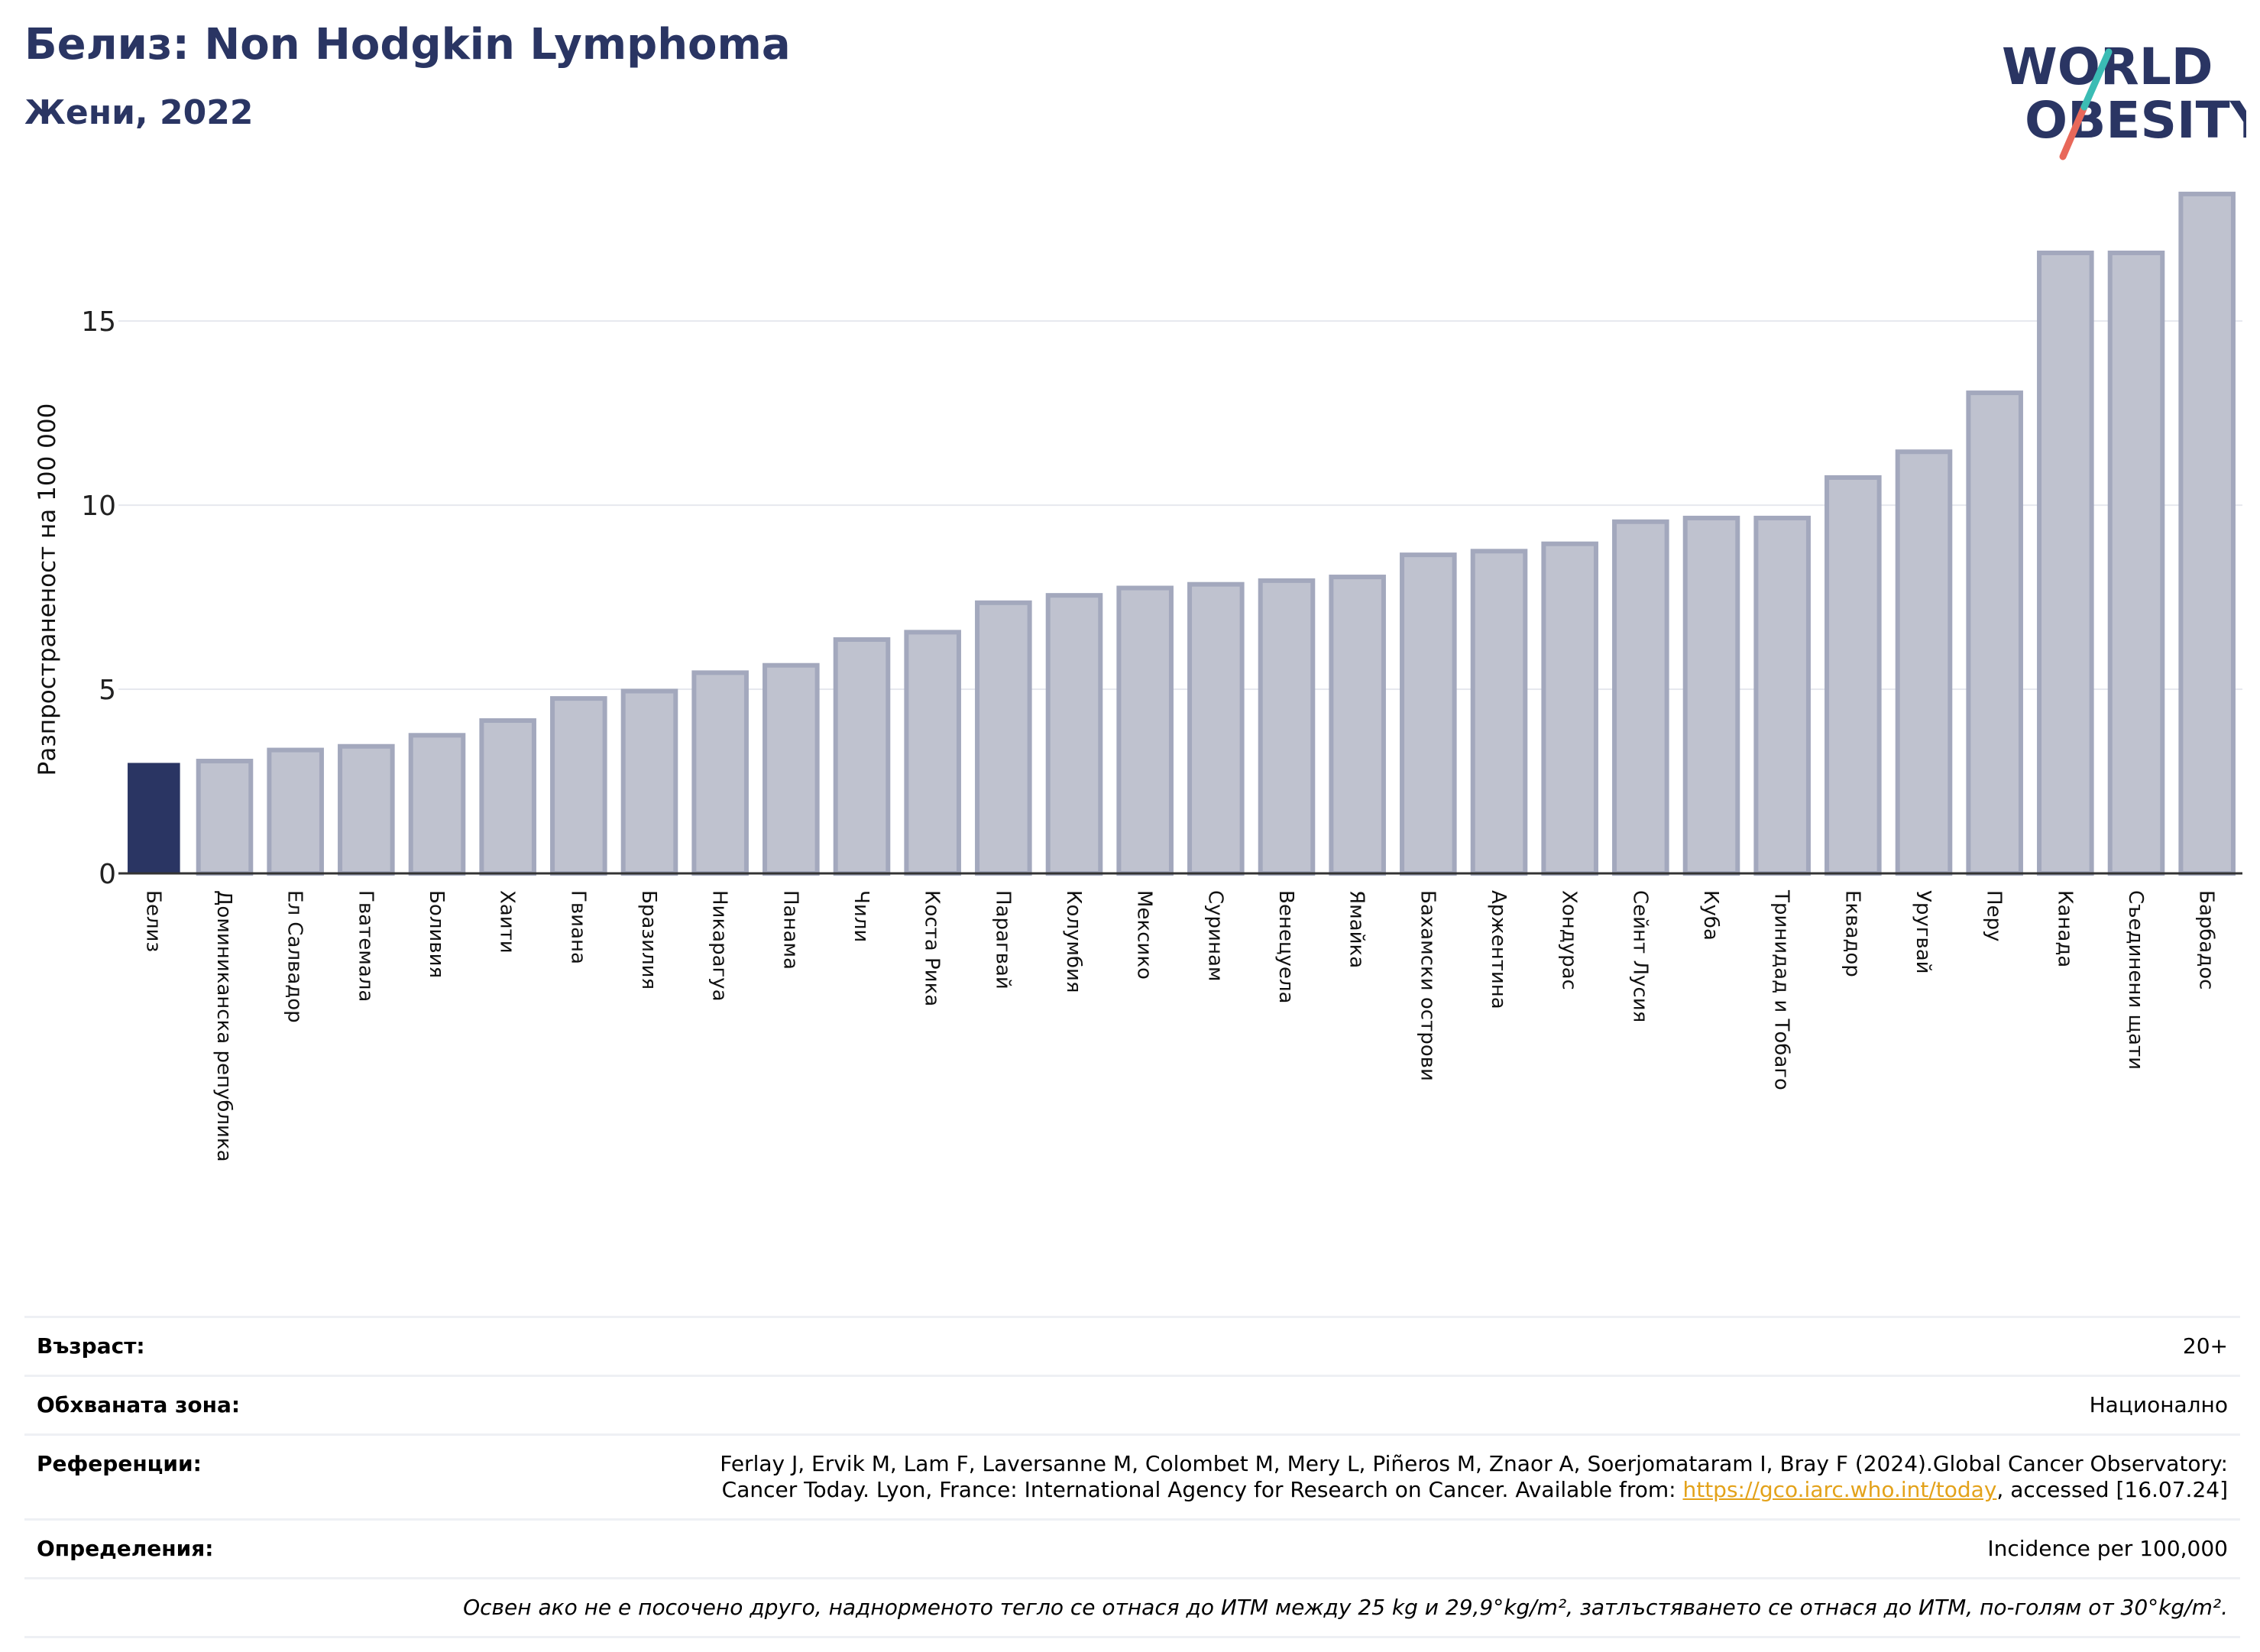 This screenshot has height=1652, width=2260. Describe the element at coordinates (223, 1026) in the screenshot. I see `x-tick-label: Доминиканска република` at that location.